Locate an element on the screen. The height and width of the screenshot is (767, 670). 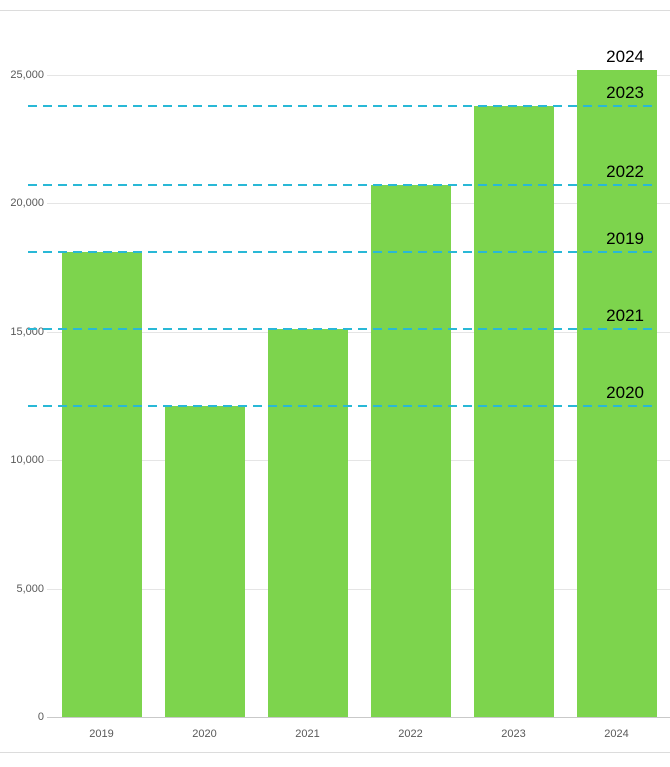
reference-line-label-2024: 2024 is located at coordinates (625, 56).